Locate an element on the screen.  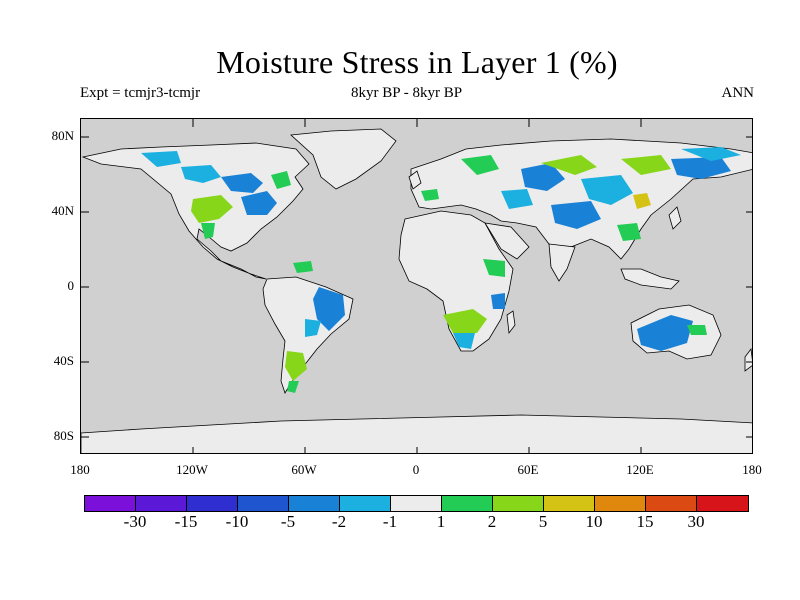
lat-label-80n: 80N is located at coordinates (62, 135).